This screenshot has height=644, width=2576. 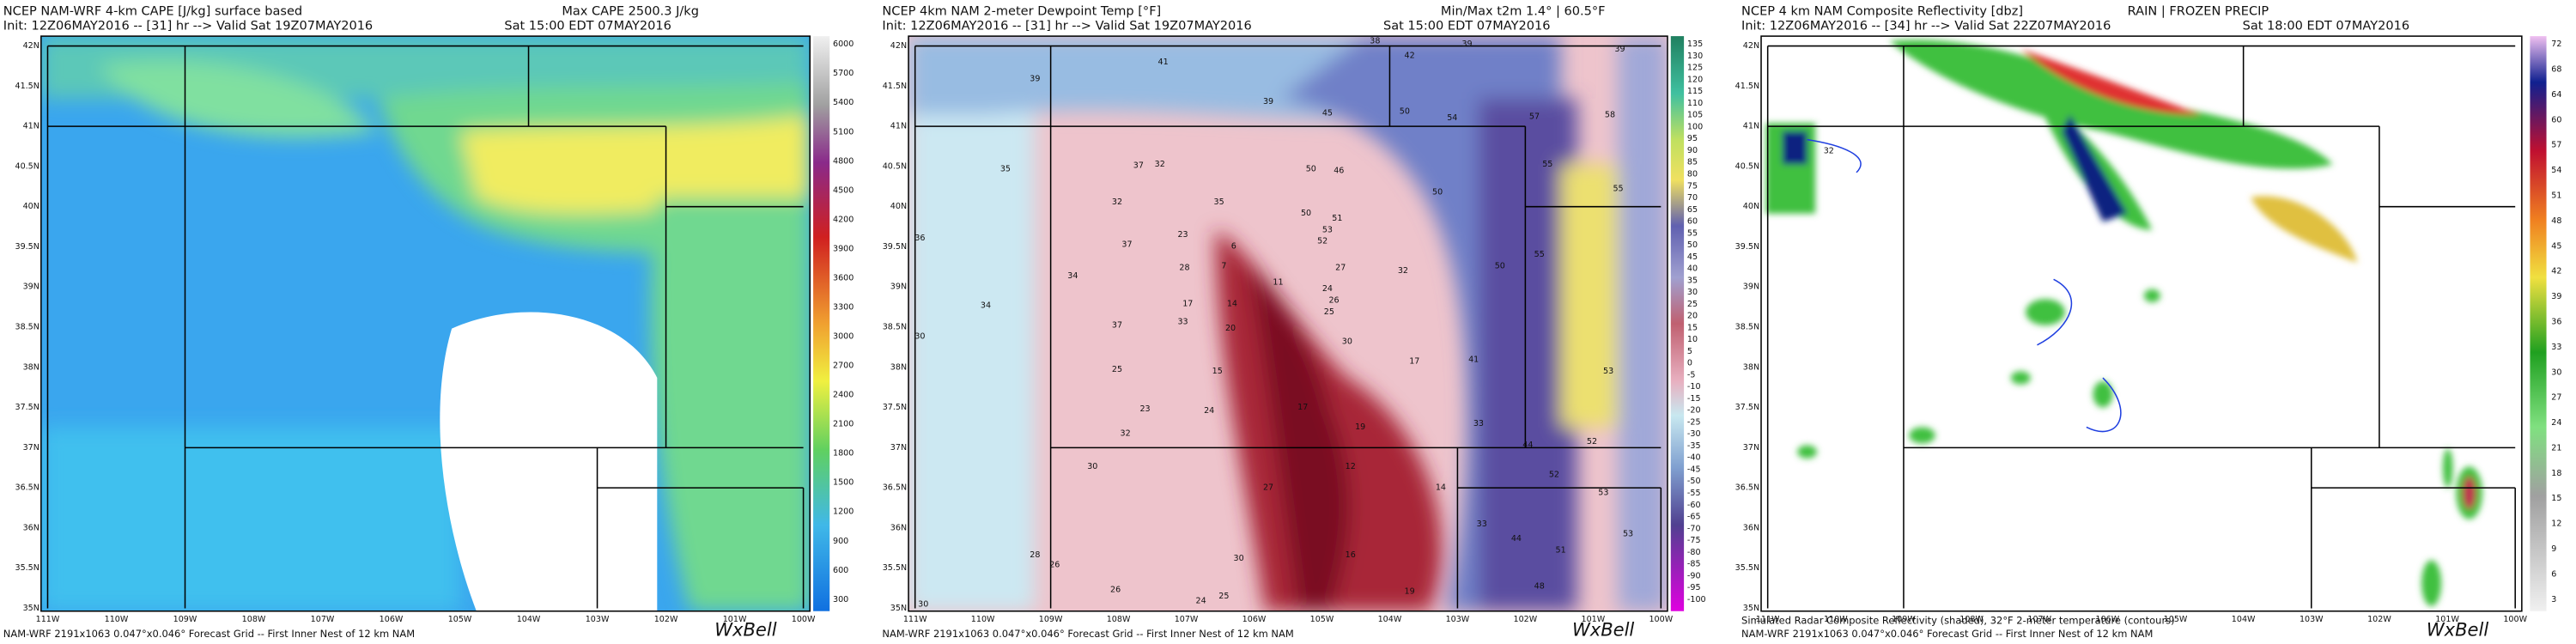 What do you see at coordinates (2199, 11) in the screenshot?
I see `precip-types: RAIN | FROZEN PRECIP` at bounding box center [2199, 11].